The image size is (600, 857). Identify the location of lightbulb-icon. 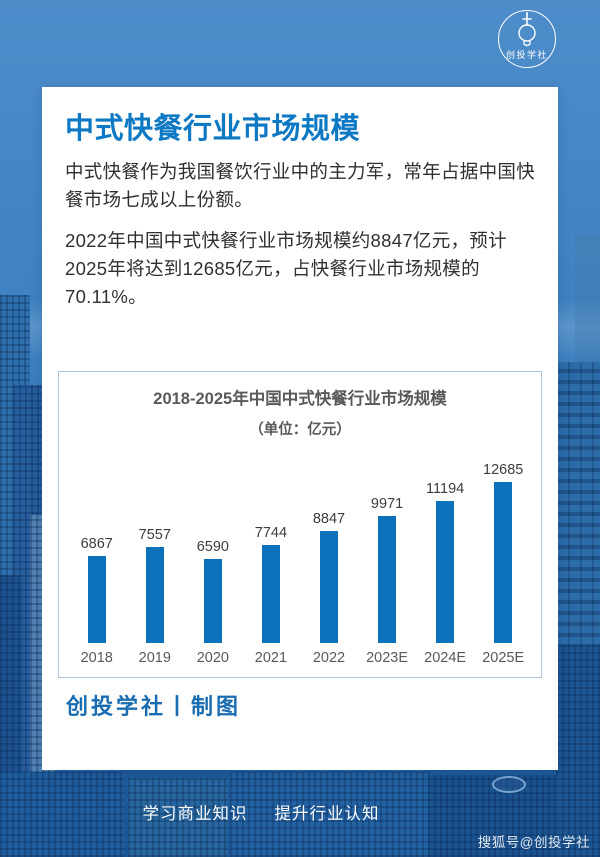
(527, 29).